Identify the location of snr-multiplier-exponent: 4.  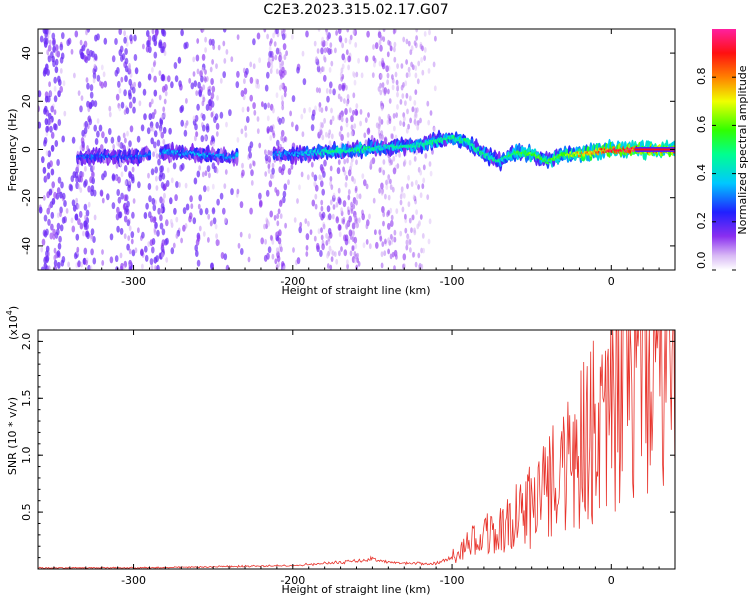
(9, 312).